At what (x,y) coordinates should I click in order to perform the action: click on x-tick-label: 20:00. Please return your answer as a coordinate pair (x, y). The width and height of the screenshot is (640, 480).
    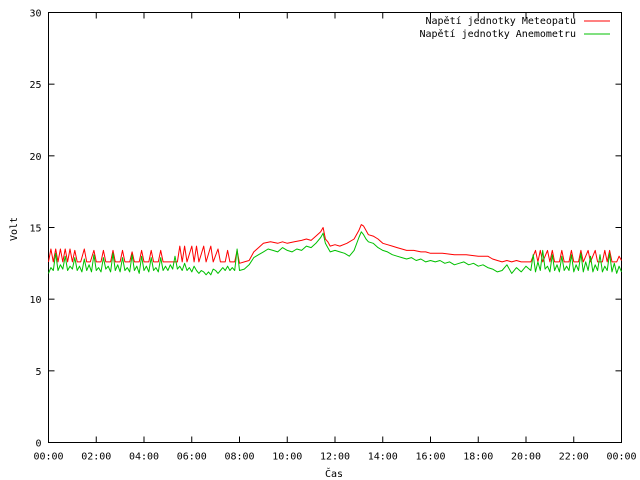
    Looking at the image, I should click on (526, 457).